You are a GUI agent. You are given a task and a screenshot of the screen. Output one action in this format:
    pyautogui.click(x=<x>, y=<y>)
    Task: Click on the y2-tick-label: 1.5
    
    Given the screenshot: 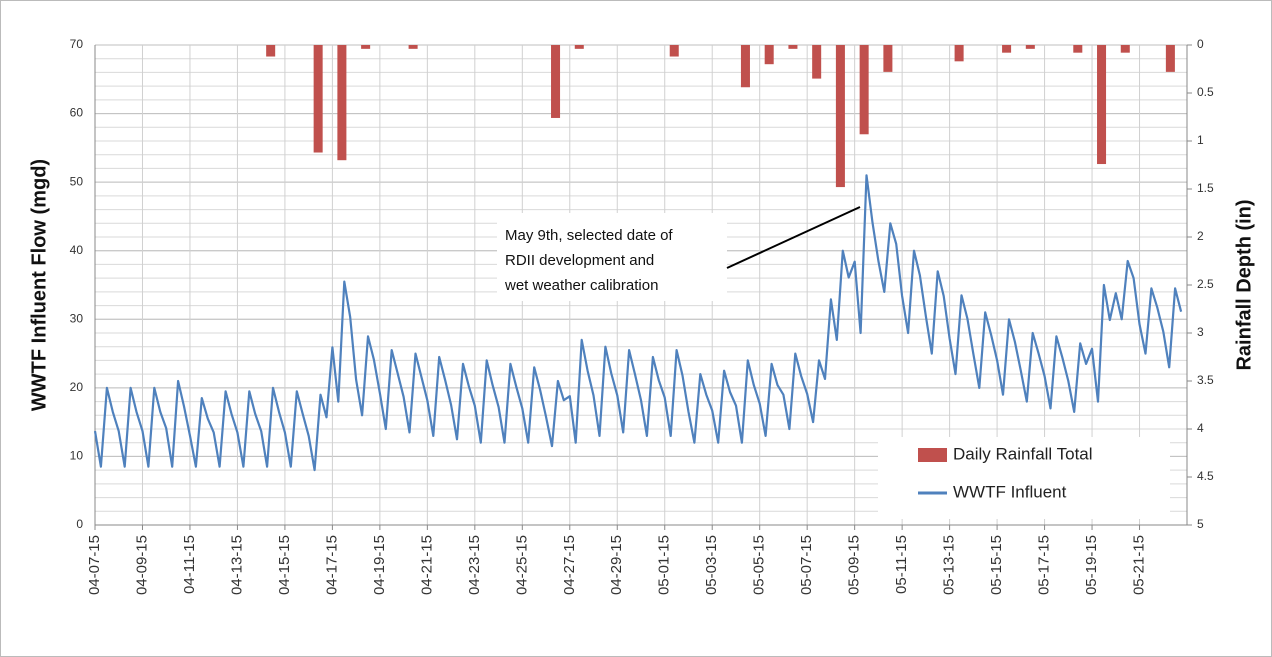 What is the action you would take?
    pyautogui.click(x=1205, y=188)
    